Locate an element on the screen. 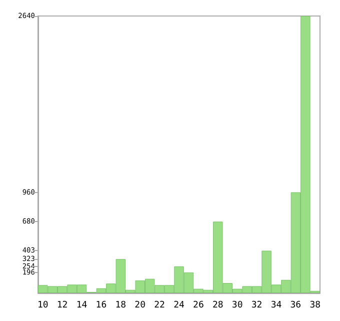 This screenshot has width=340, height=321. x-tick-label: 28 is located at coordinates (218, 305).